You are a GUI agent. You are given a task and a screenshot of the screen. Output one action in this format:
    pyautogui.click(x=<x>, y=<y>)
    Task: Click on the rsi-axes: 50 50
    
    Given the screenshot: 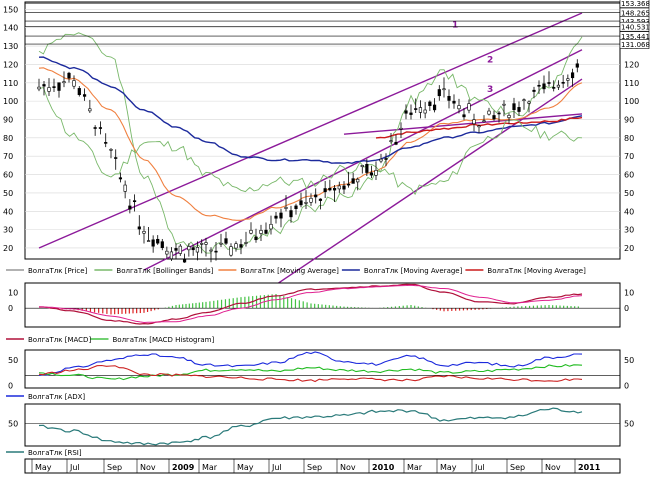 What is the action you would take?
    pyautogui.click(x=321, y=423)
    